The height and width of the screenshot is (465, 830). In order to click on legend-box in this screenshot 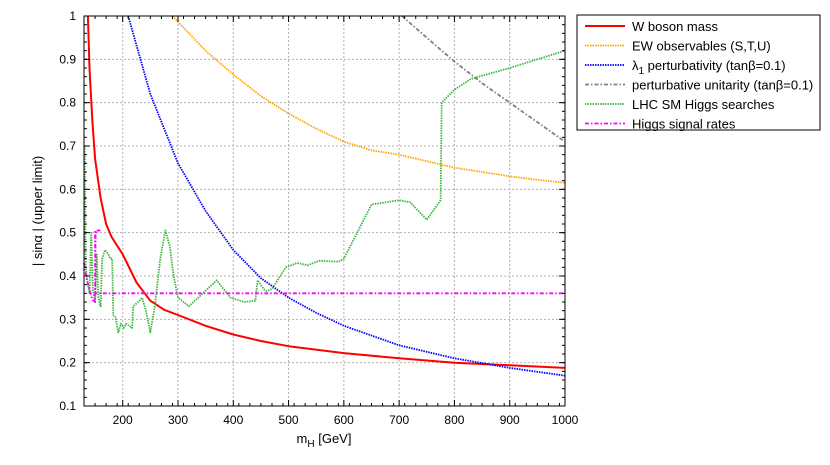, I will do `click(698, 72)`.